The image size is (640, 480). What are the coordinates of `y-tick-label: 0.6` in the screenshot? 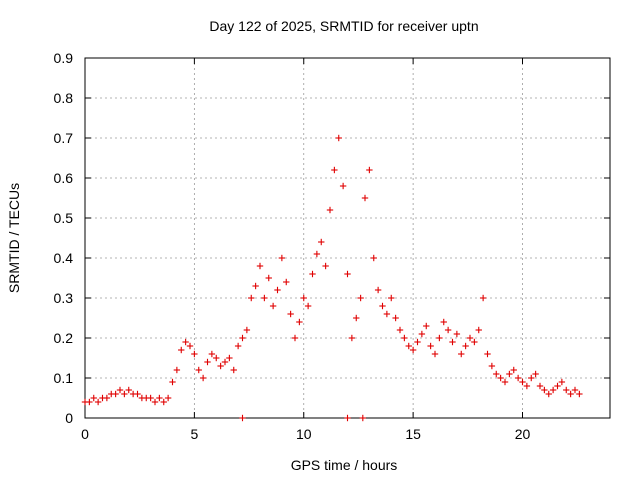 It's located at (64, 178).